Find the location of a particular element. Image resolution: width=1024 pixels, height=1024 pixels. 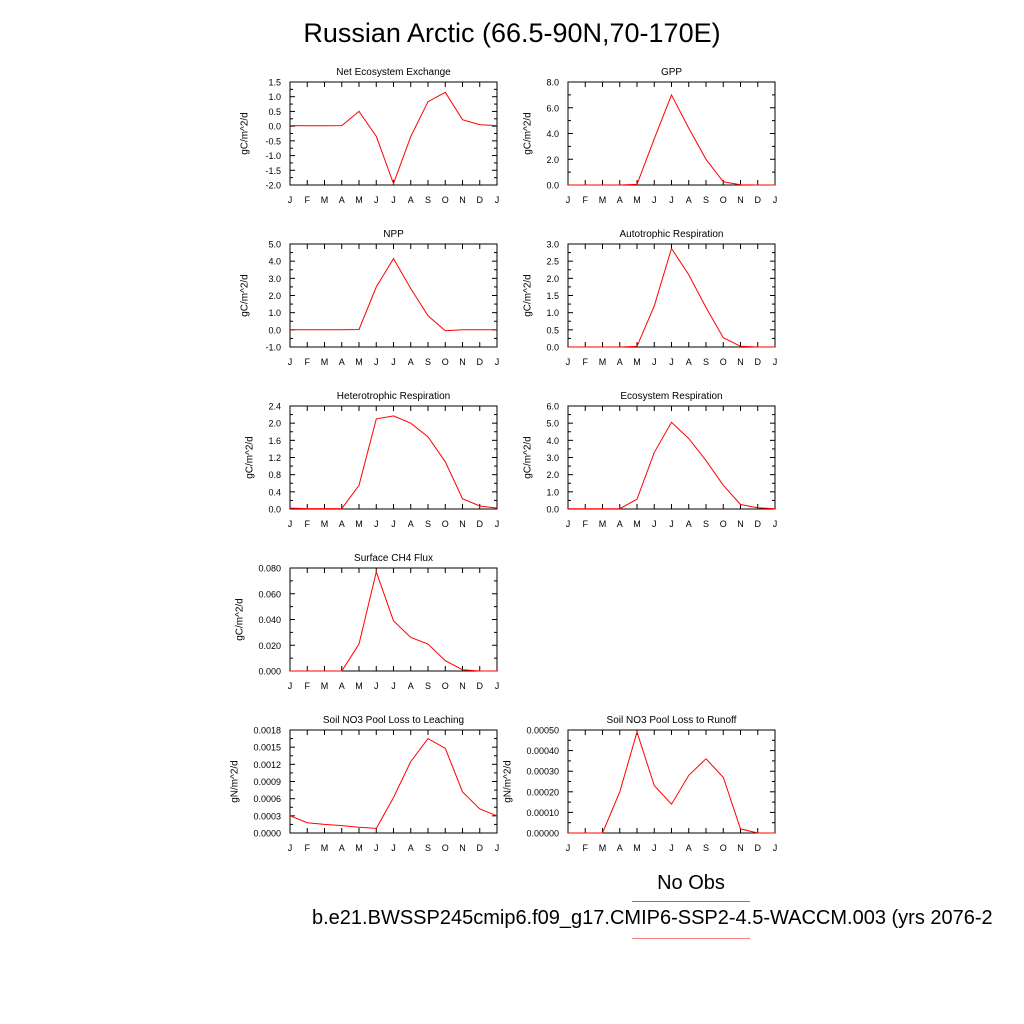

y-tick-label: 0.00020 is located at coordinates (542, 792).